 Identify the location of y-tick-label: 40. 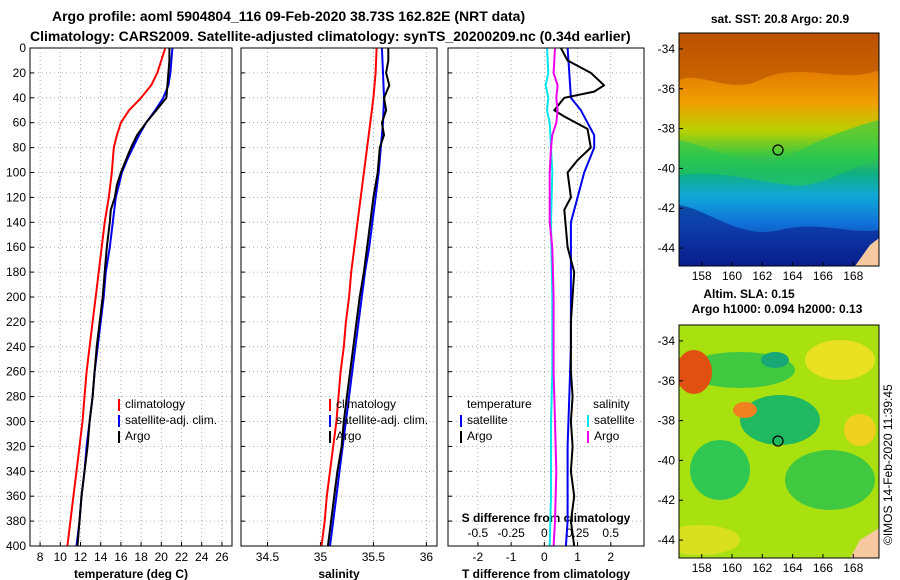
(20, 98).